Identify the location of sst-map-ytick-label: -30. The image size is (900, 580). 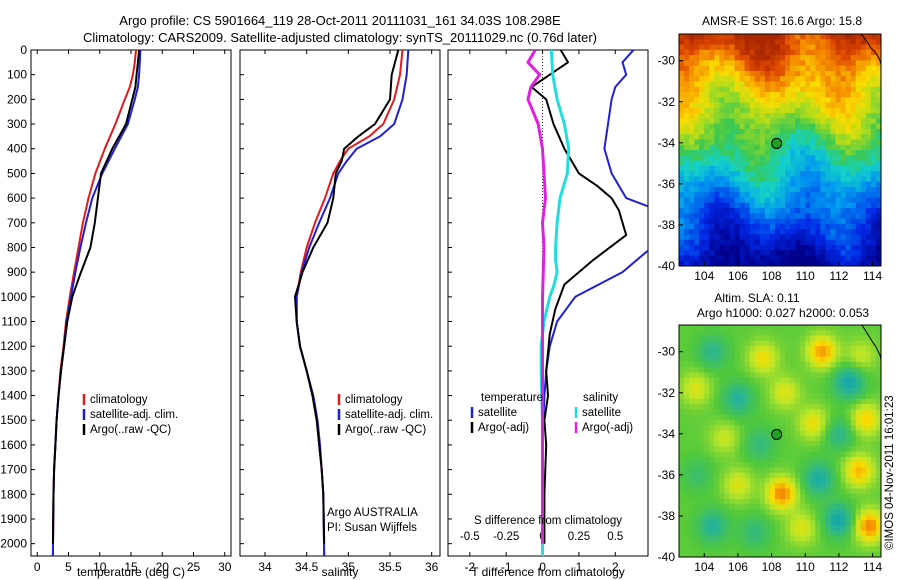
(667, 61).